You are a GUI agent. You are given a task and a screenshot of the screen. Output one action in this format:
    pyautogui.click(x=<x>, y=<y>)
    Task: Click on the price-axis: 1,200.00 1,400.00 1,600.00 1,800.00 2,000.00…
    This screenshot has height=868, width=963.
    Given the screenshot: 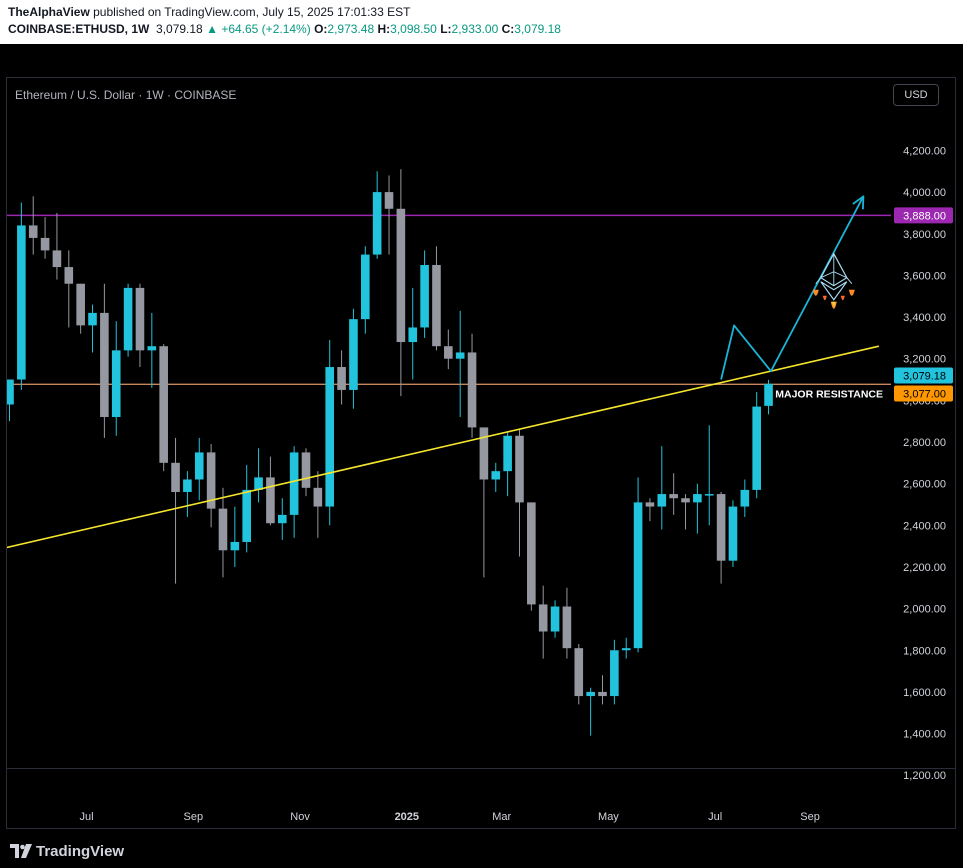 What is the action you would take?
    pyautogui.click(x=923, y=463)
    